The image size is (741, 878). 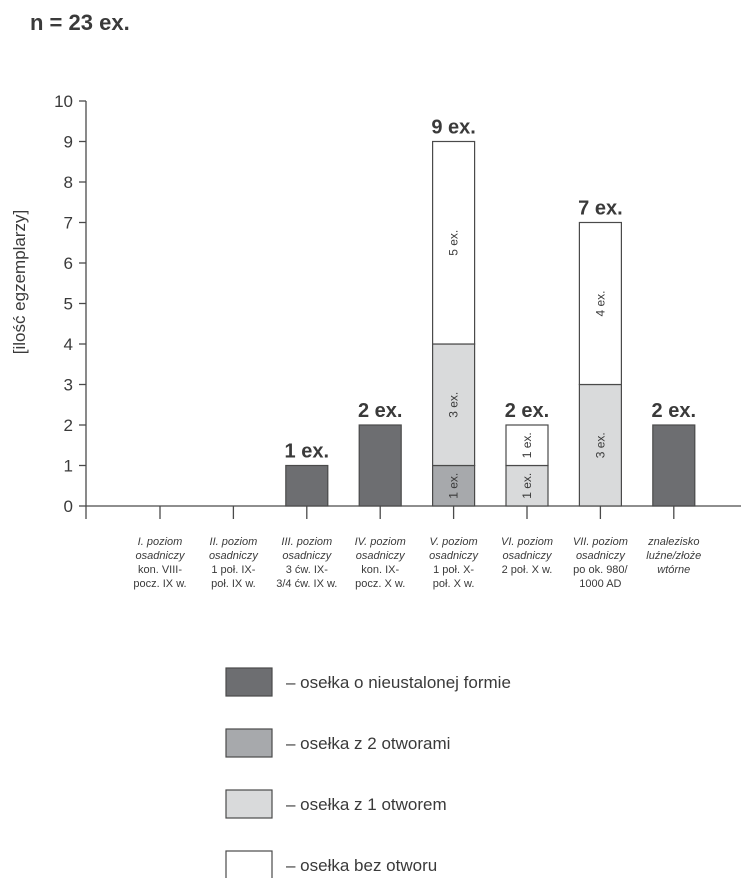 I want to click on y-tick-label: 0, so click(x=68, y=506).